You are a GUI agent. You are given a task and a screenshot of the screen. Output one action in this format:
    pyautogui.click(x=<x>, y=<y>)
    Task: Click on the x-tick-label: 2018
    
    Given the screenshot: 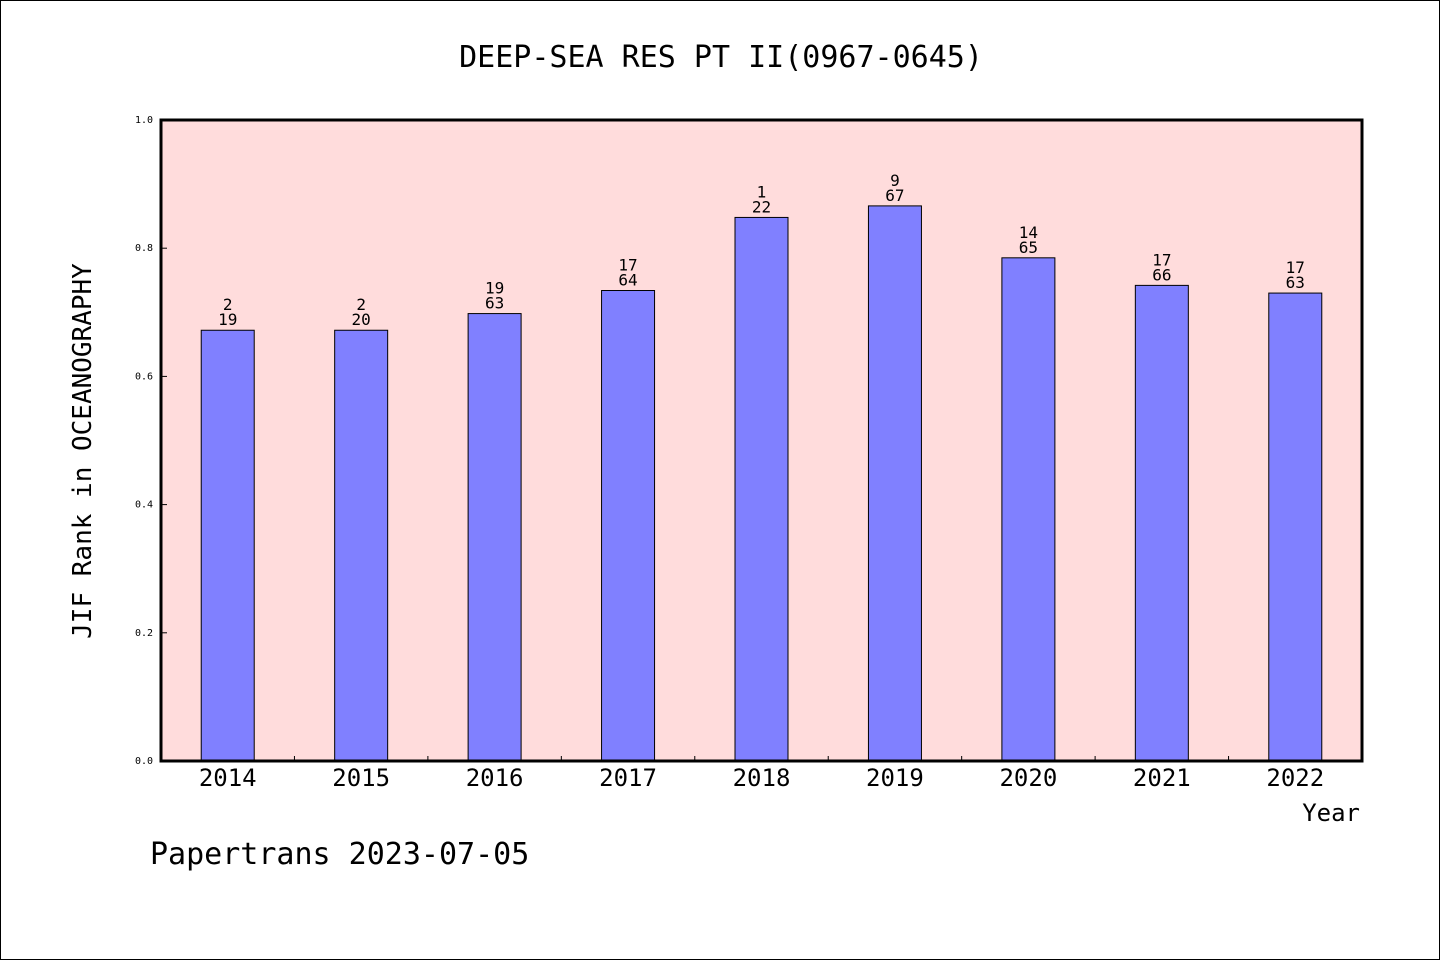 What is the action you would take?
    pyautogui.click(x=762, y=778)
    